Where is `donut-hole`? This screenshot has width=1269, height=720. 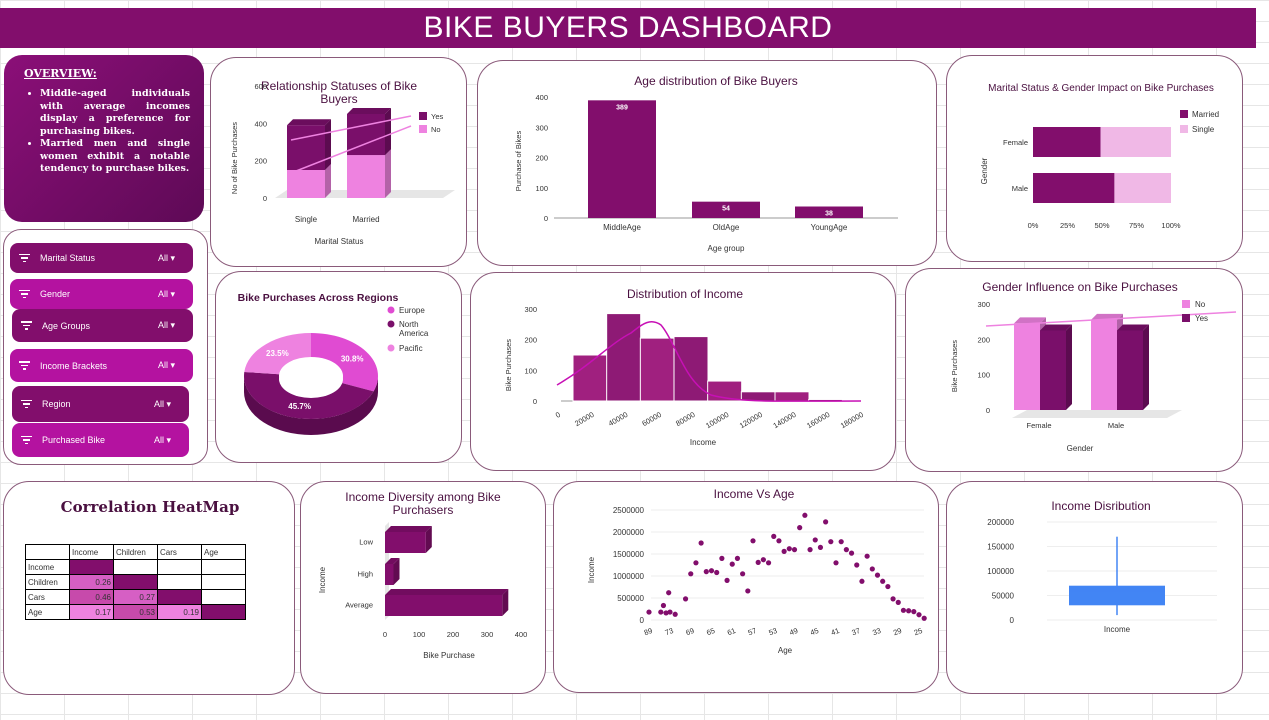 donut-hole is located at coordinates (311, 379).